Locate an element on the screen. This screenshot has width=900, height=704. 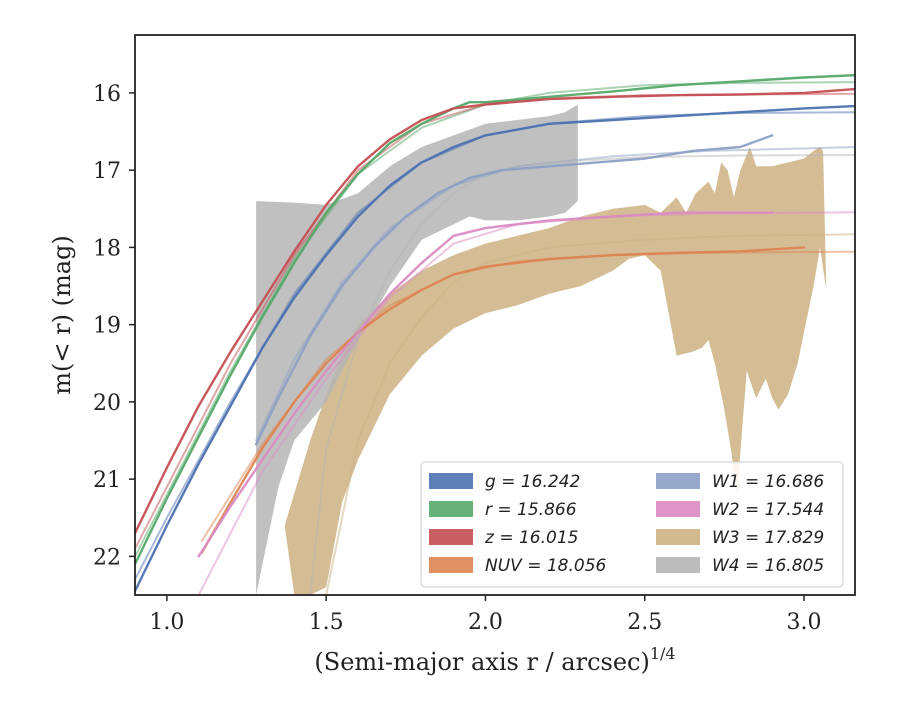
x-axis-label: (Semi-major axis r / arcsec)1/4 is located at coordinates (494, 660).